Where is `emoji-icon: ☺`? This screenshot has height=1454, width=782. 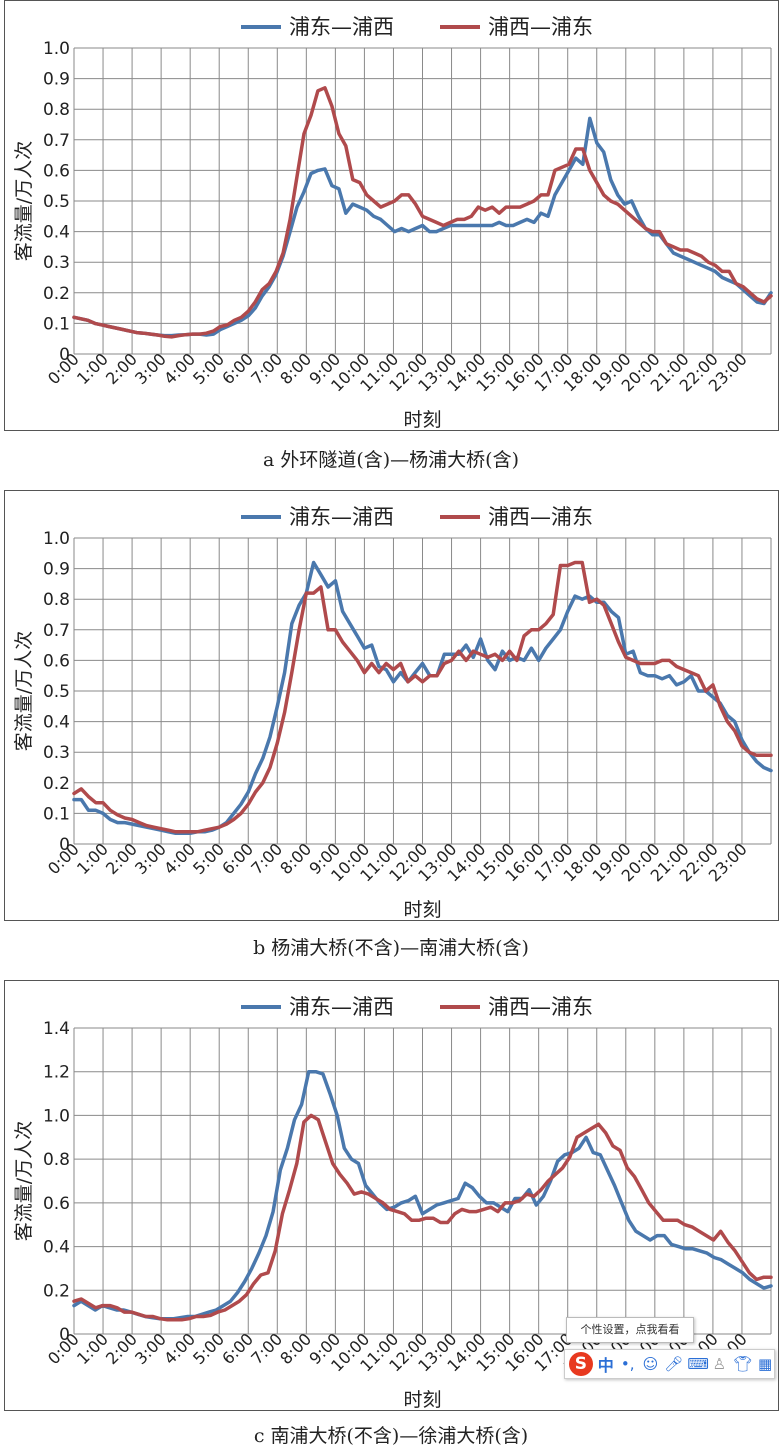 emoji-icon: ☺ is located at coordinates (650, 1364).